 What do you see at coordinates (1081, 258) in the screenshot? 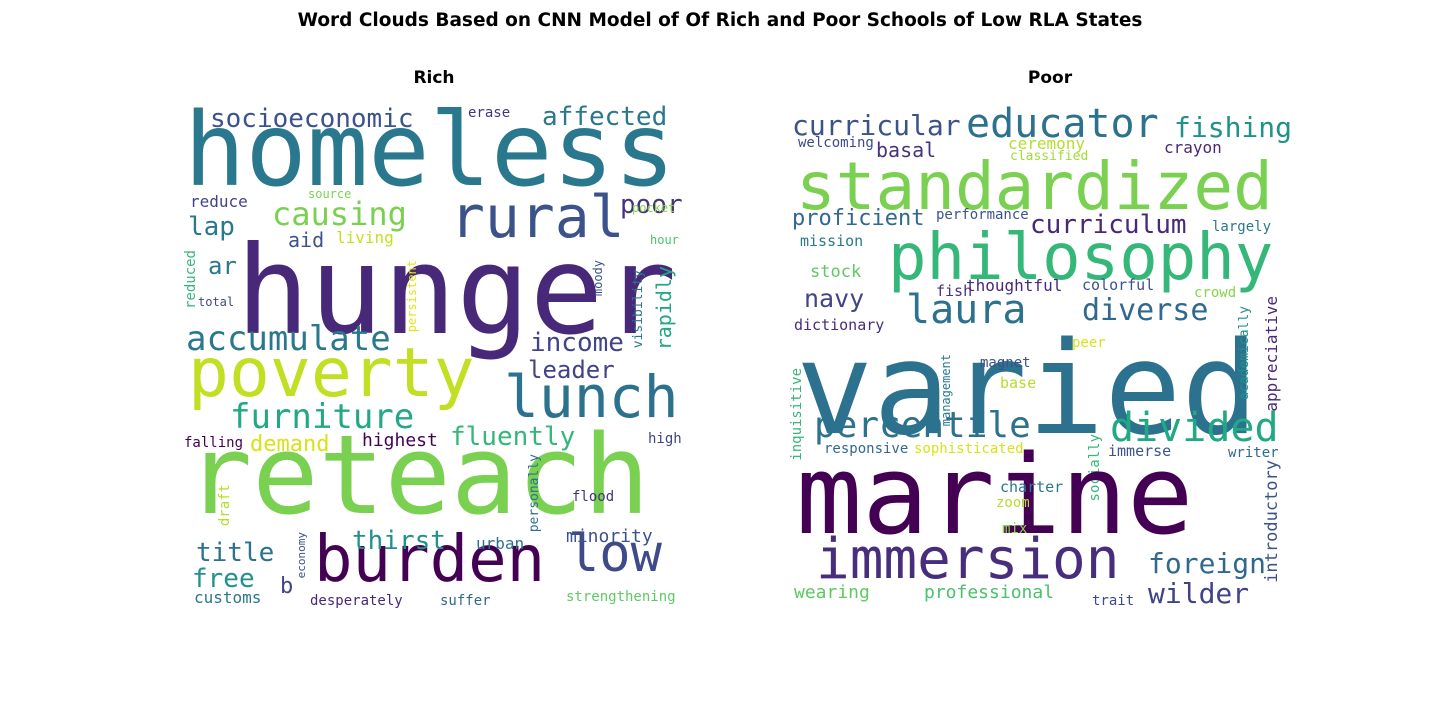
I see `word-philosophy: philosophy` at bounding box center [1081, 258].